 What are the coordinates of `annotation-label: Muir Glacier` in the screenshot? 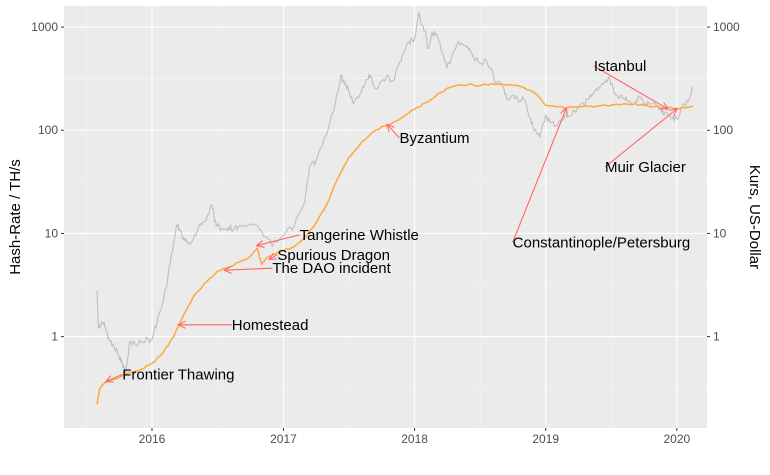 It's located at (645, 167).